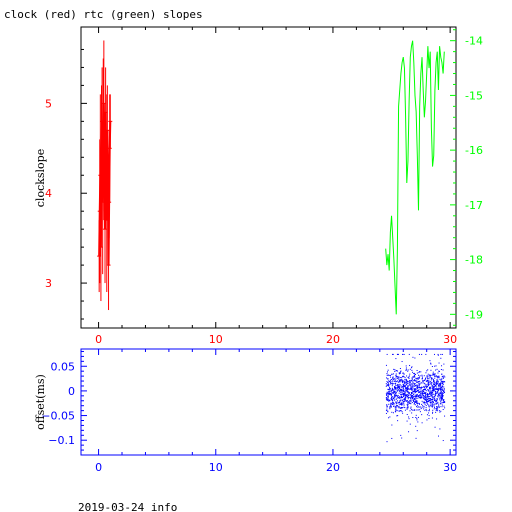 The width and height of the screenshot is (512, 512). I want to click on slopes-y-tick-label-left: 3, so click(48, 283).